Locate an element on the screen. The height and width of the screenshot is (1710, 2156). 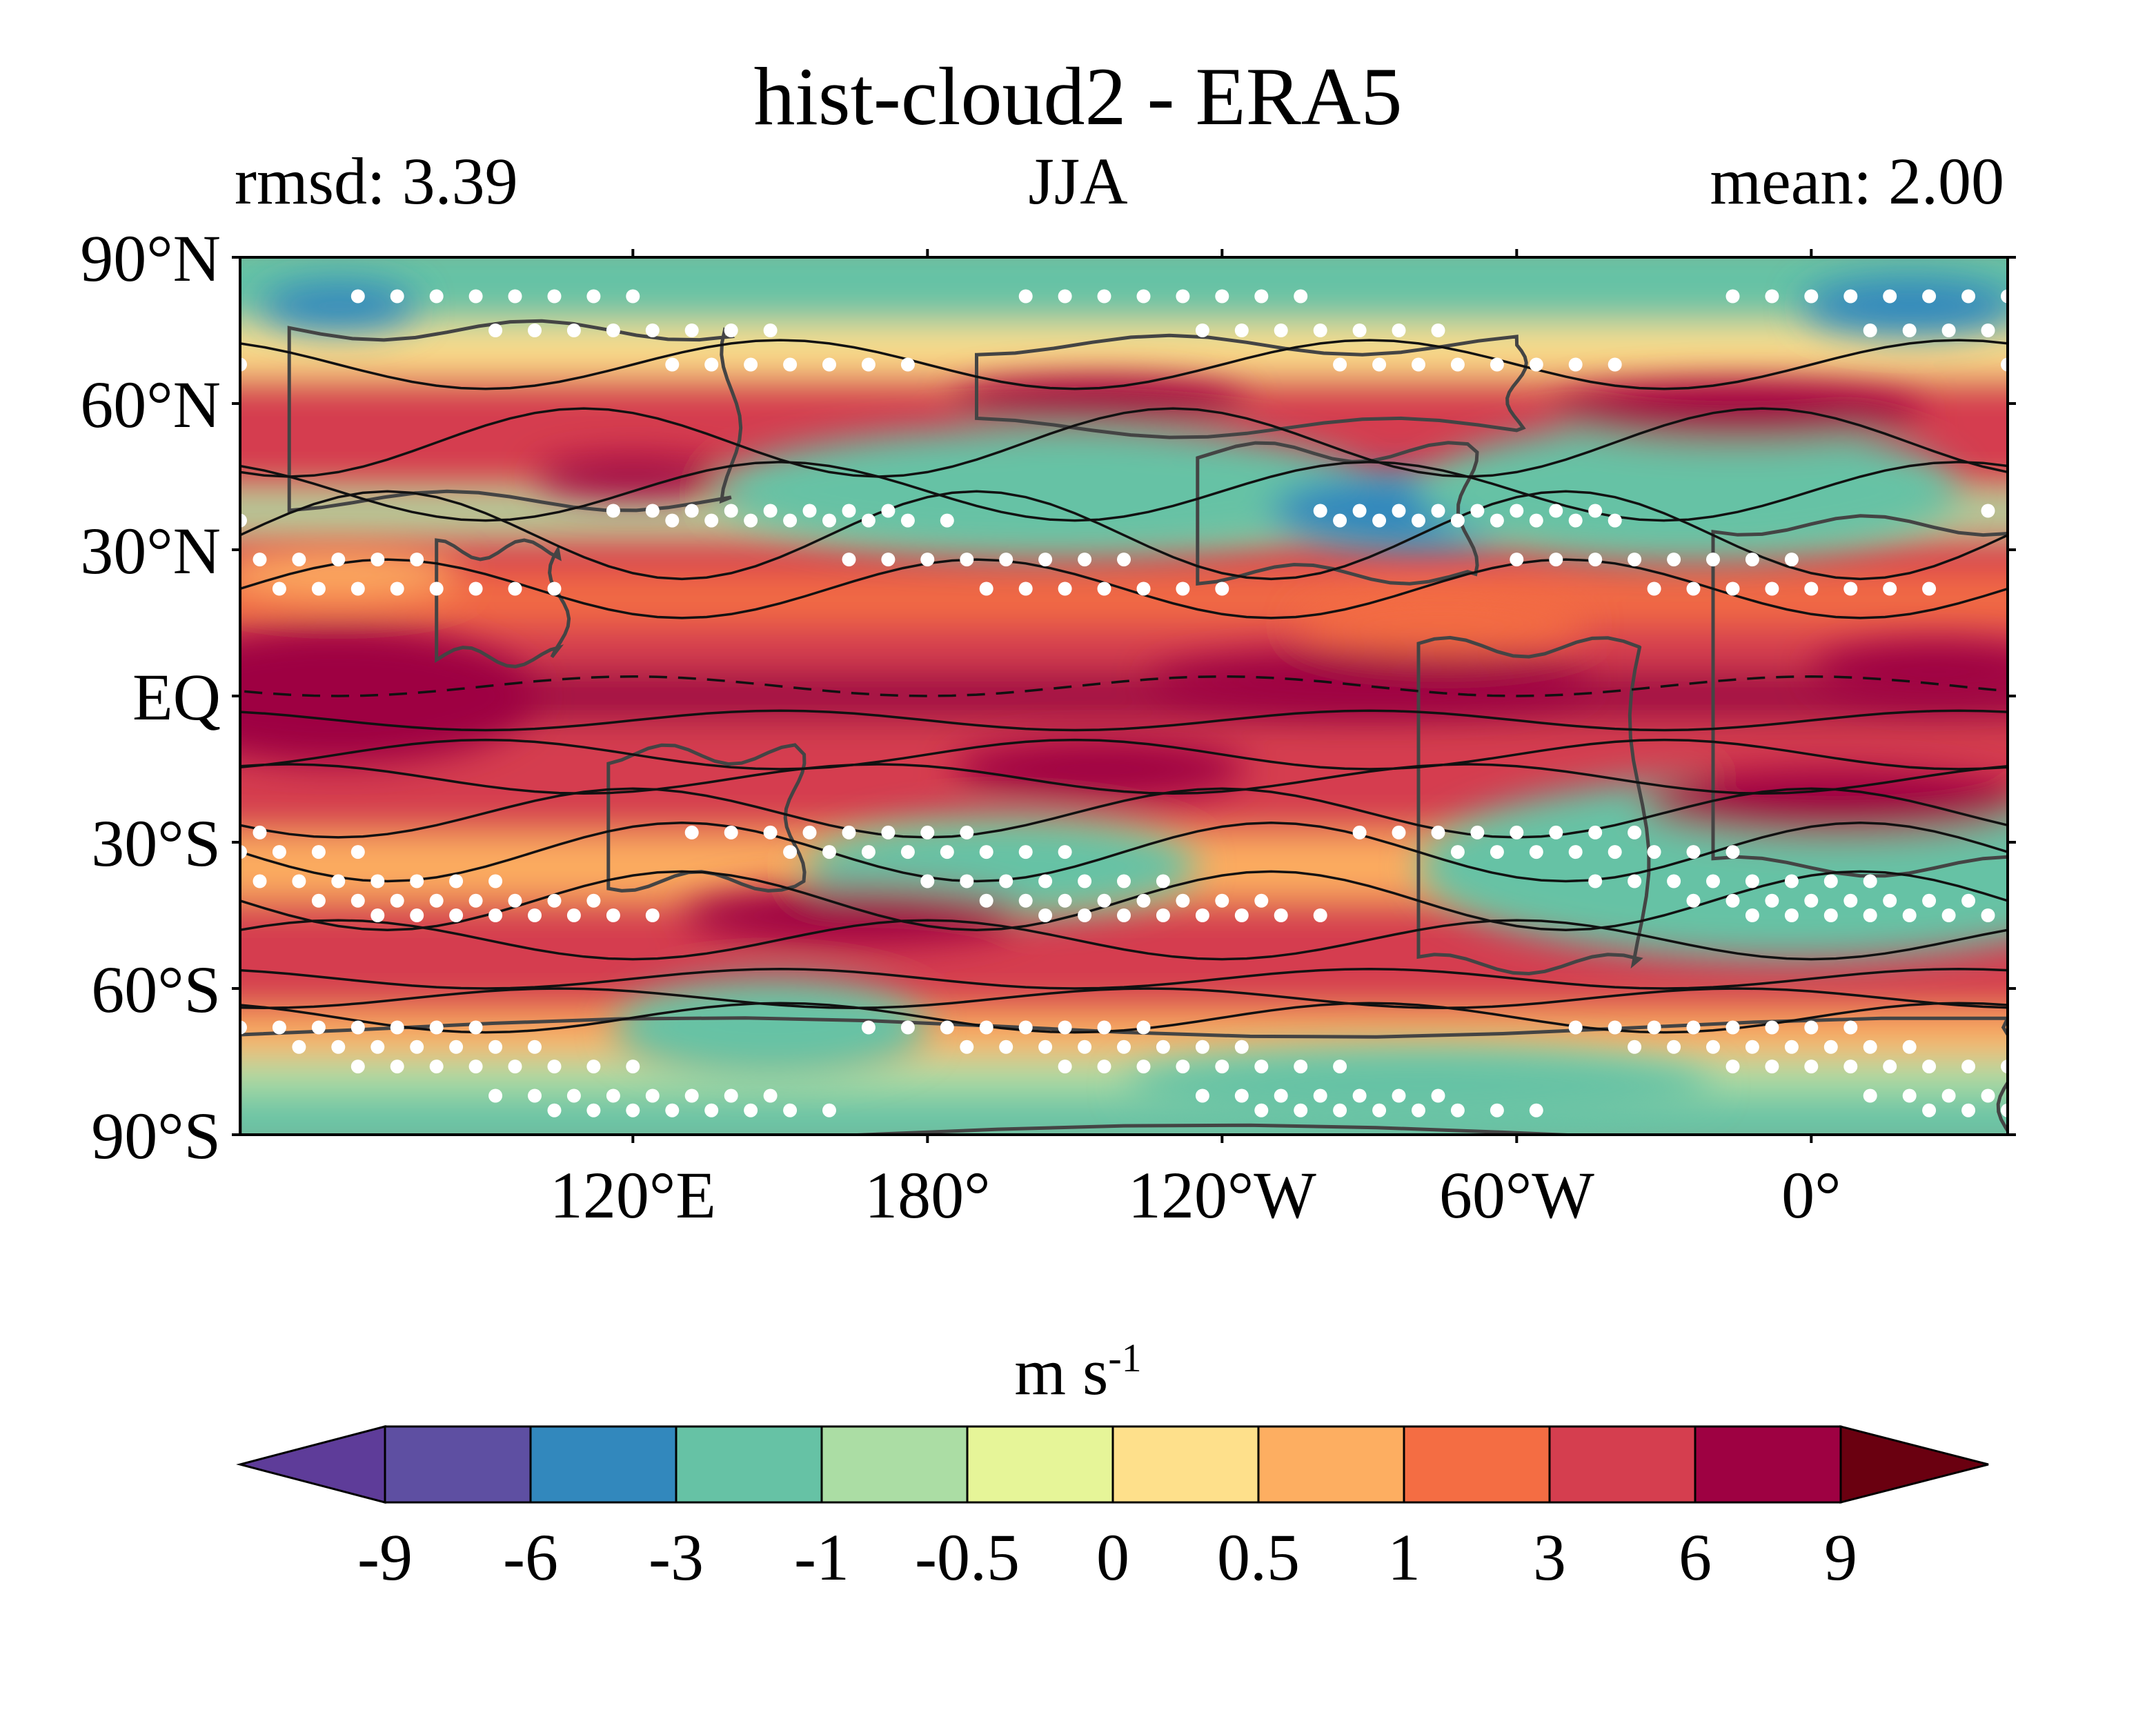
rmsd-annotation: rmsd: 3.39 is located at coordinates (376, 181).